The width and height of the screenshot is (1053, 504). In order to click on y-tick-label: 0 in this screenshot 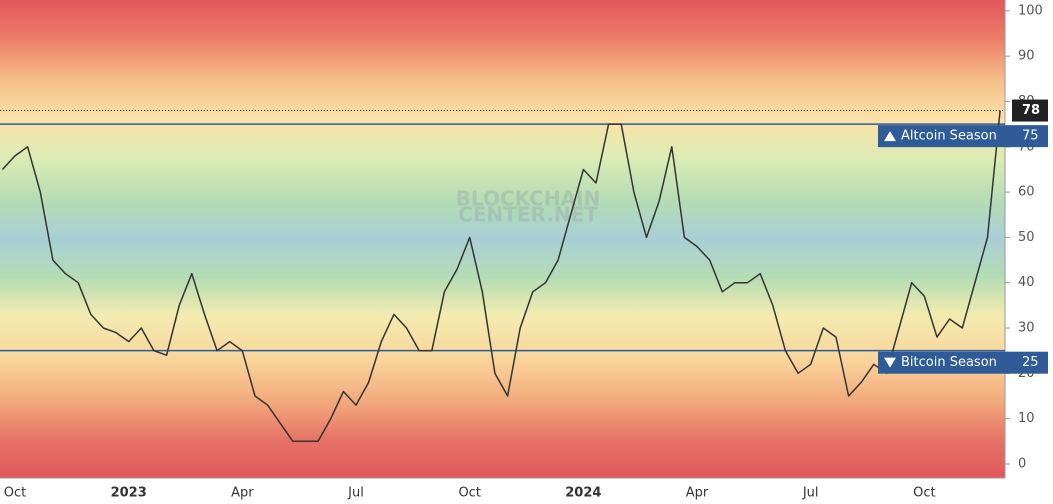, I will do `click(1022, 463)`.